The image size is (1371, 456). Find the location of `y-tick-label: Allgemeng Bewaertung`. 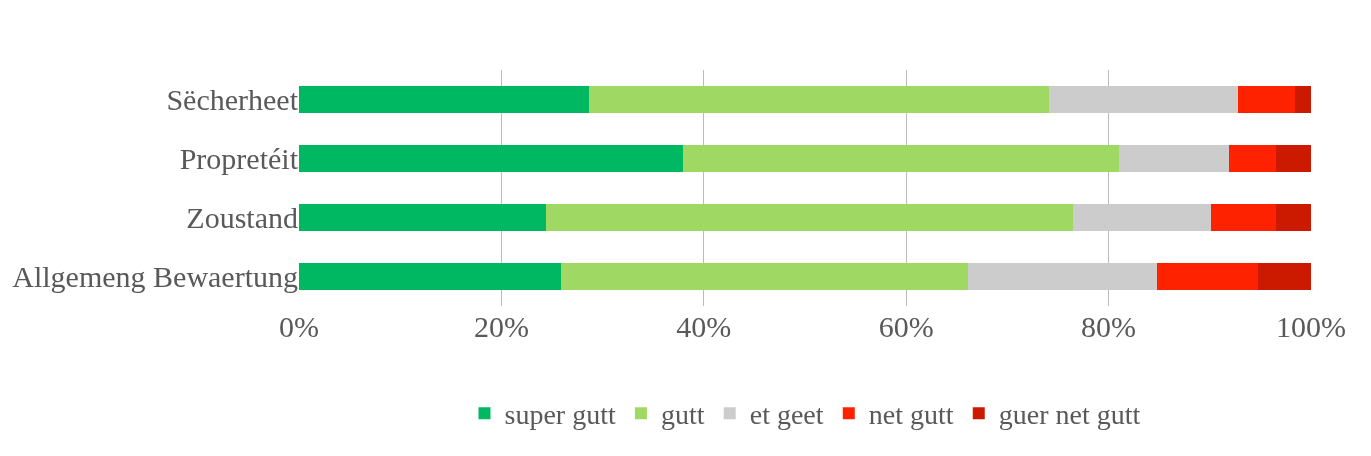

y-tick-label: Allgemeng Bewaertung is located at coordinates (155, 276).